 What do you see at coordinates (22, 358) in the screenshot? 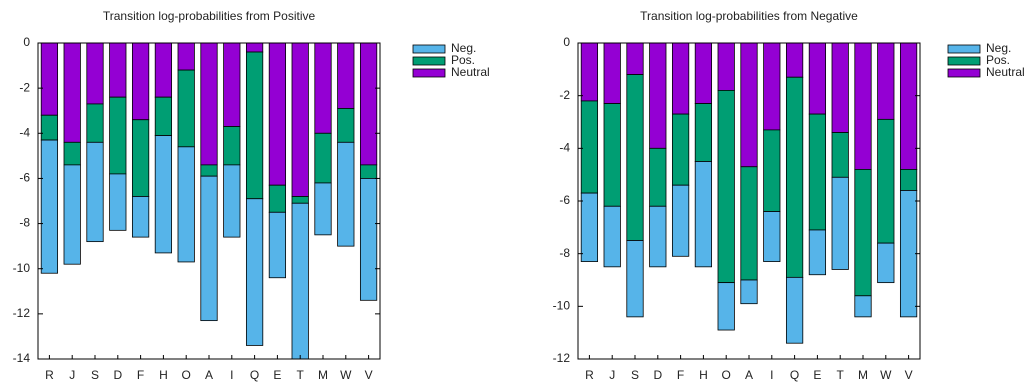
I see `y-tick-label: -14` at bounding box center [22, 358].